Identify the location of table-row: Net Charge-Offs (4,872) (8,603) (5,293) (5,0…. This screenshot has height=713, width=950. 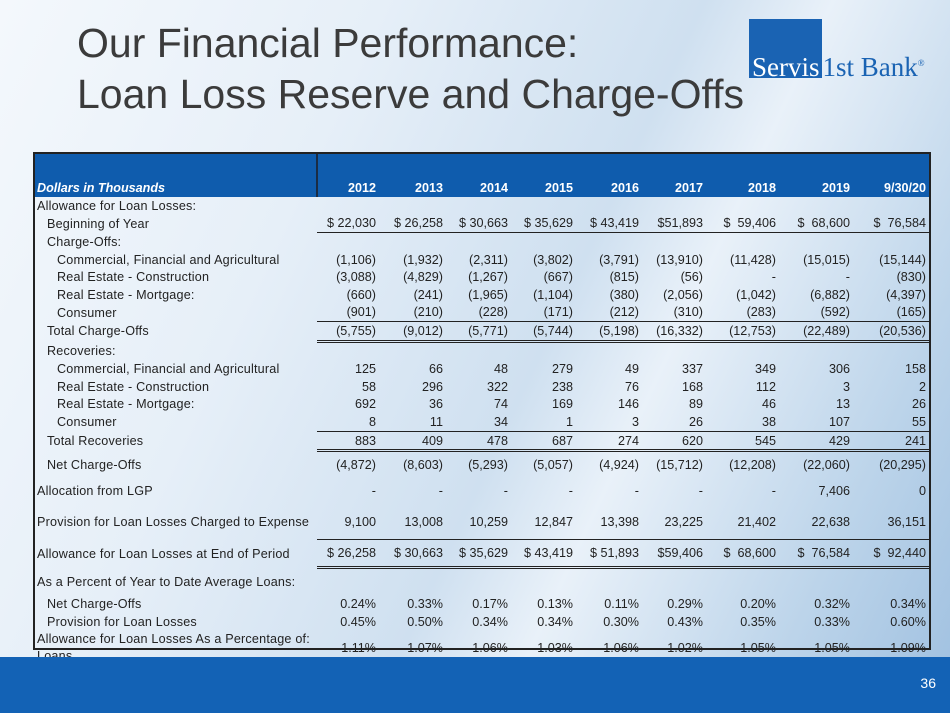
(482, 465).